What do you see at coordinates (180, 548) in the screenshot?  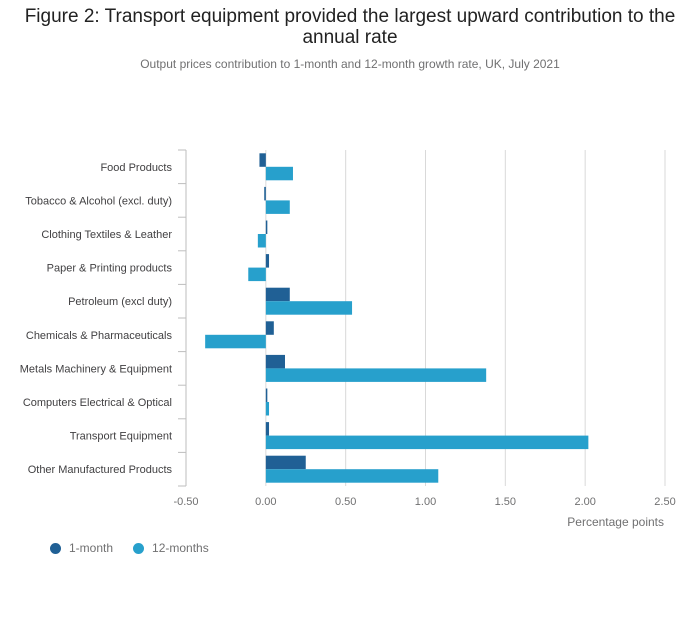 I see `legend-label-12-months: 12-months` at bounding box center [180, 548].